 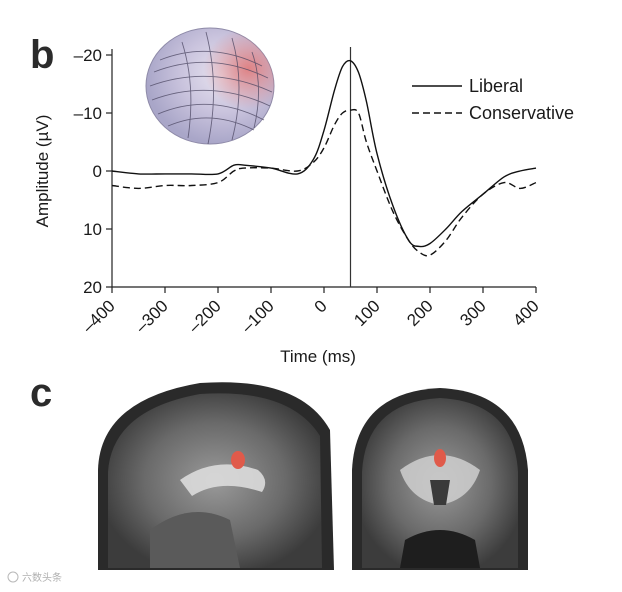 What do you see at coordinates (440, 479) in the screenshot?
I see `mri-coronal-slice` at bounding box center [440, 479].